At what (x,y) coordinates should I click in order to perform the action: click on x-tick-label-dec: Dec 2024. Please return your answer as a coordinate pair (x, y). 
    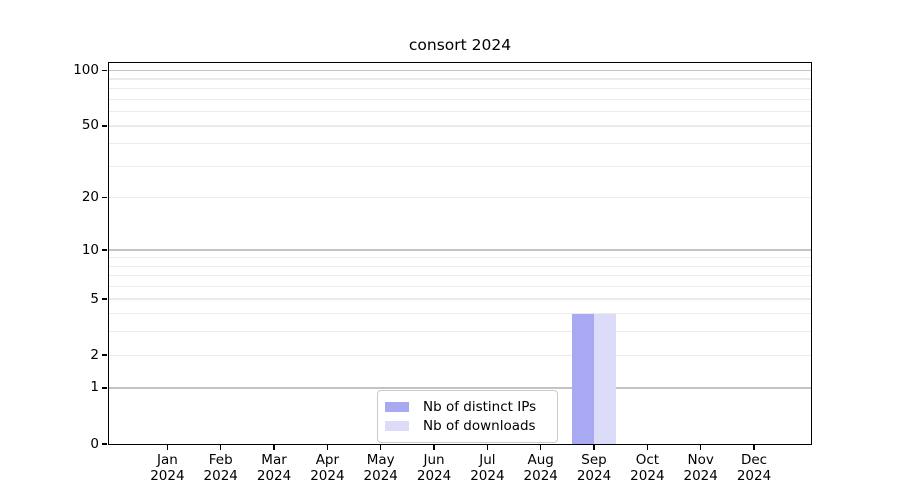
    Looking at the image, I should click on (754, 468).